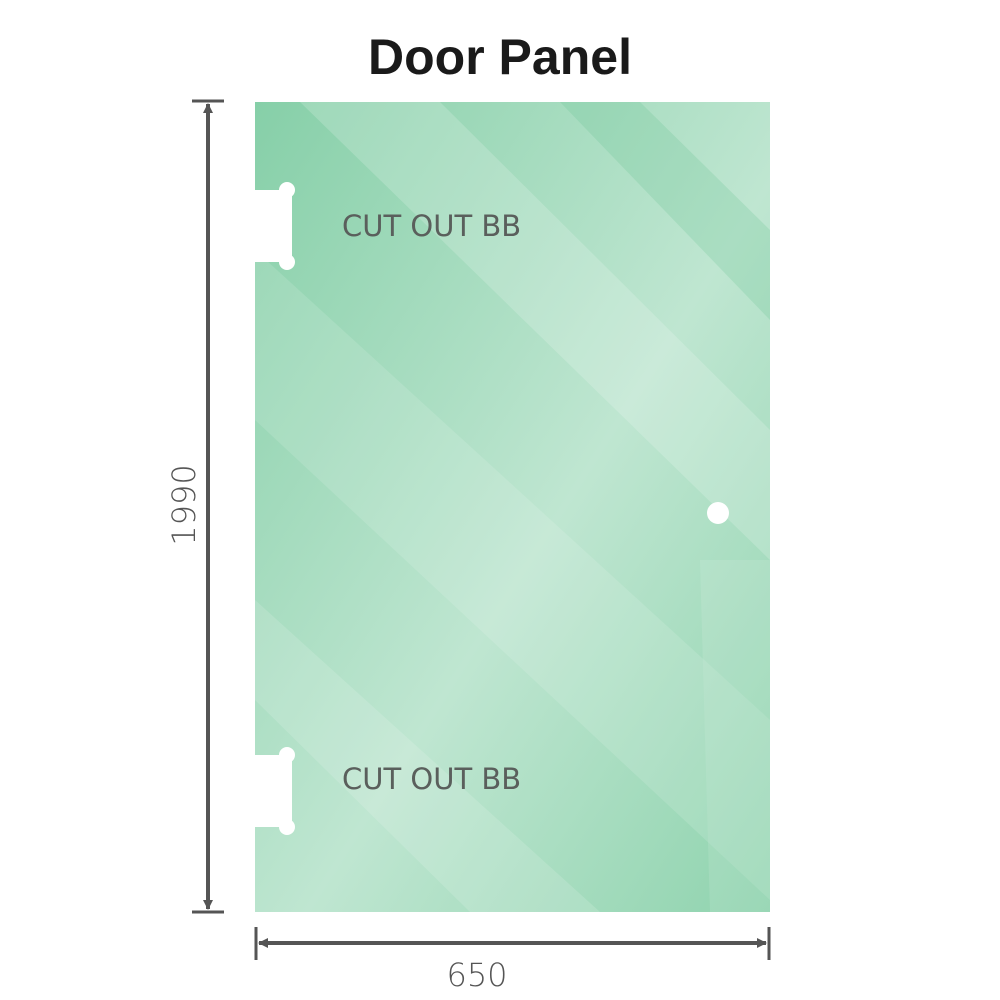  Describe the element at coordinates (500, 57) in the screenshot. I see `diagram-title: Door Panel` at that location.